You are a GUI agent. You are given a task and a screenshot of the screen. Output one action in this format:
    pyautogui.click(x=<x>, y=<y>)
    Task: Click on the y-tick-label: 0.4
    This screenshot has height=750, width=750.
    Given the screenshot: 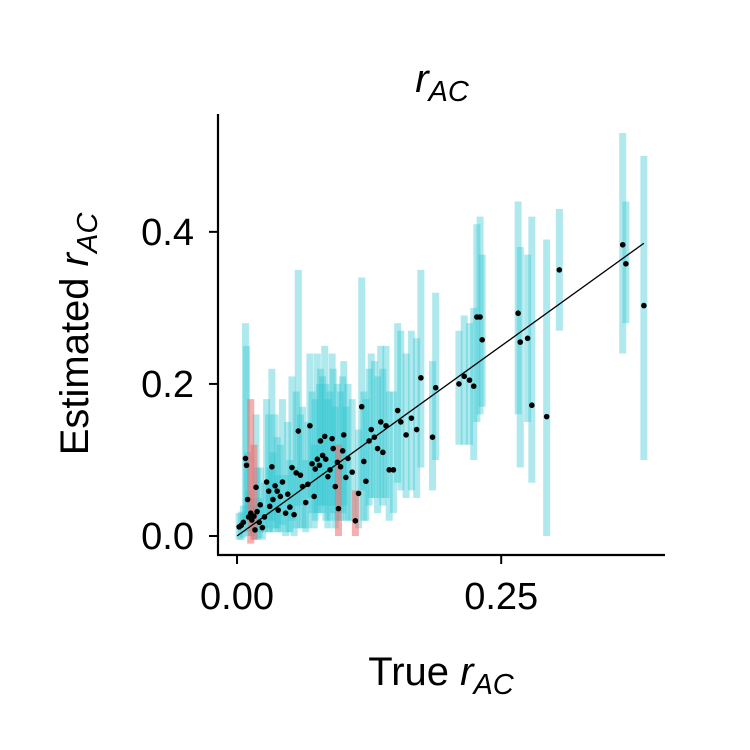 What is the action you would take?
    pyautogui.click(x=167, y=233)
    